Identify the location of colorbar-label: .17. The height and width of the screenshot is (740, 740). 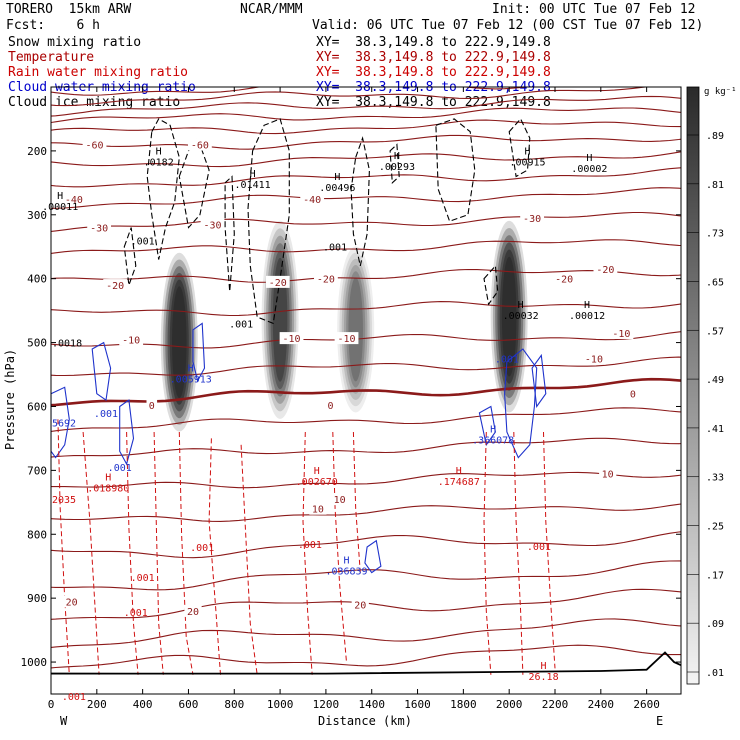
(715, 575).